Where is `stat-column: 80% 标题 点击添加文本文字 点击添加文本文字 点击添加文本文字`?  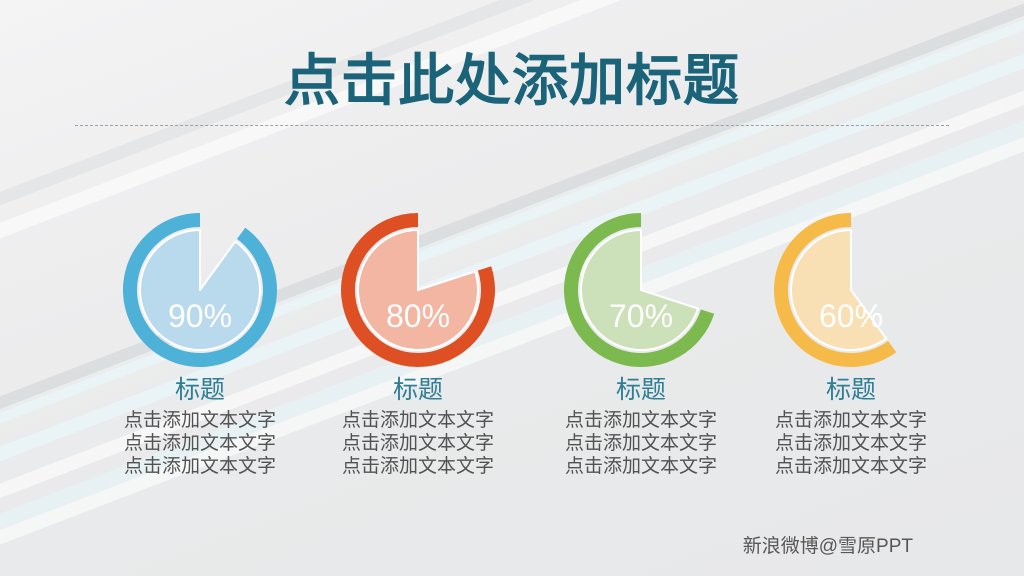 stat-column: 80% 标题 点击添加文本文字 点击添加文本文字 点击添加文本文字 is located at coordinates (418, 341).